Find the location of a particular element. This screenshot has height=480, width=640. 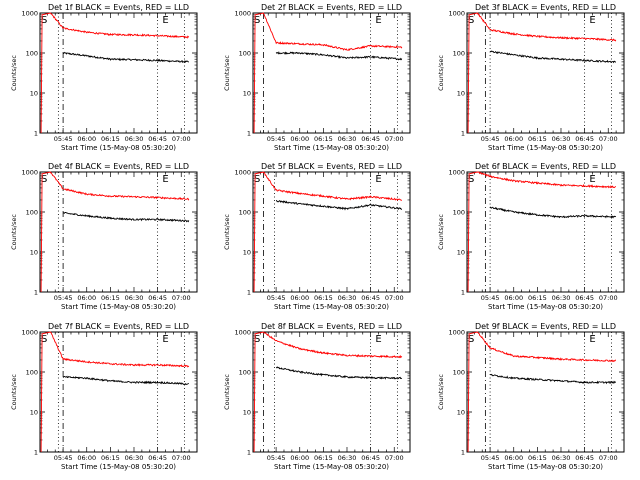

chart-title: Det 2f BLACK = Events, RED = LLD is located at coordinates (331, 7).